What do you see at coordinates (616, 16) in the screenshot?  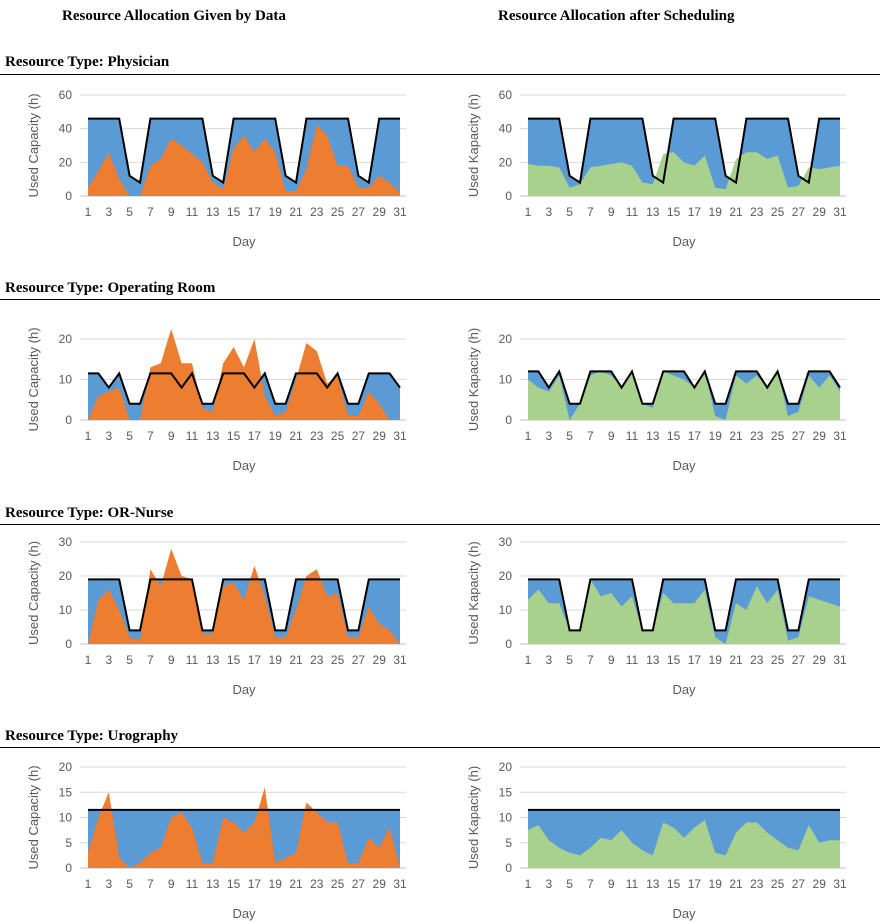 I see `right-column-header: Resource Allocation after Scheduling` at bounding box center [616, 16].